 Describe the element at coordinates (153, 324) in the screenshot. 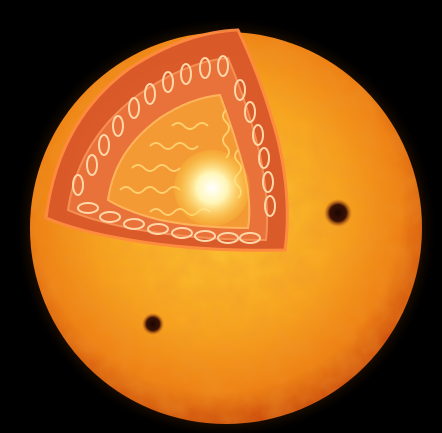

I see `sunspot-lower` at that location.